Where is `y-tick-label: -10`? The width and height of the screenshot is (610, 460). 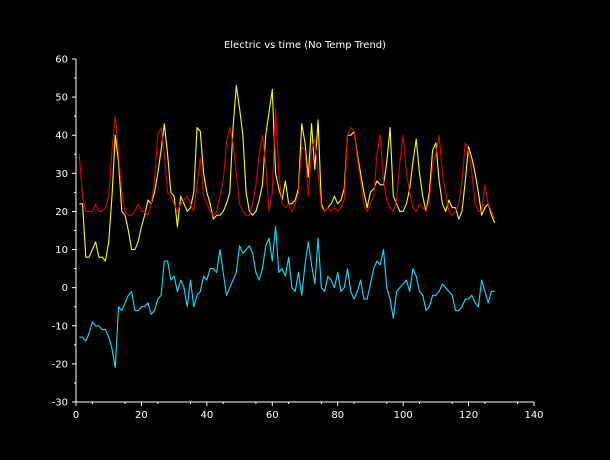 y-tick-label: -10 is located at coordinates (60, 326).